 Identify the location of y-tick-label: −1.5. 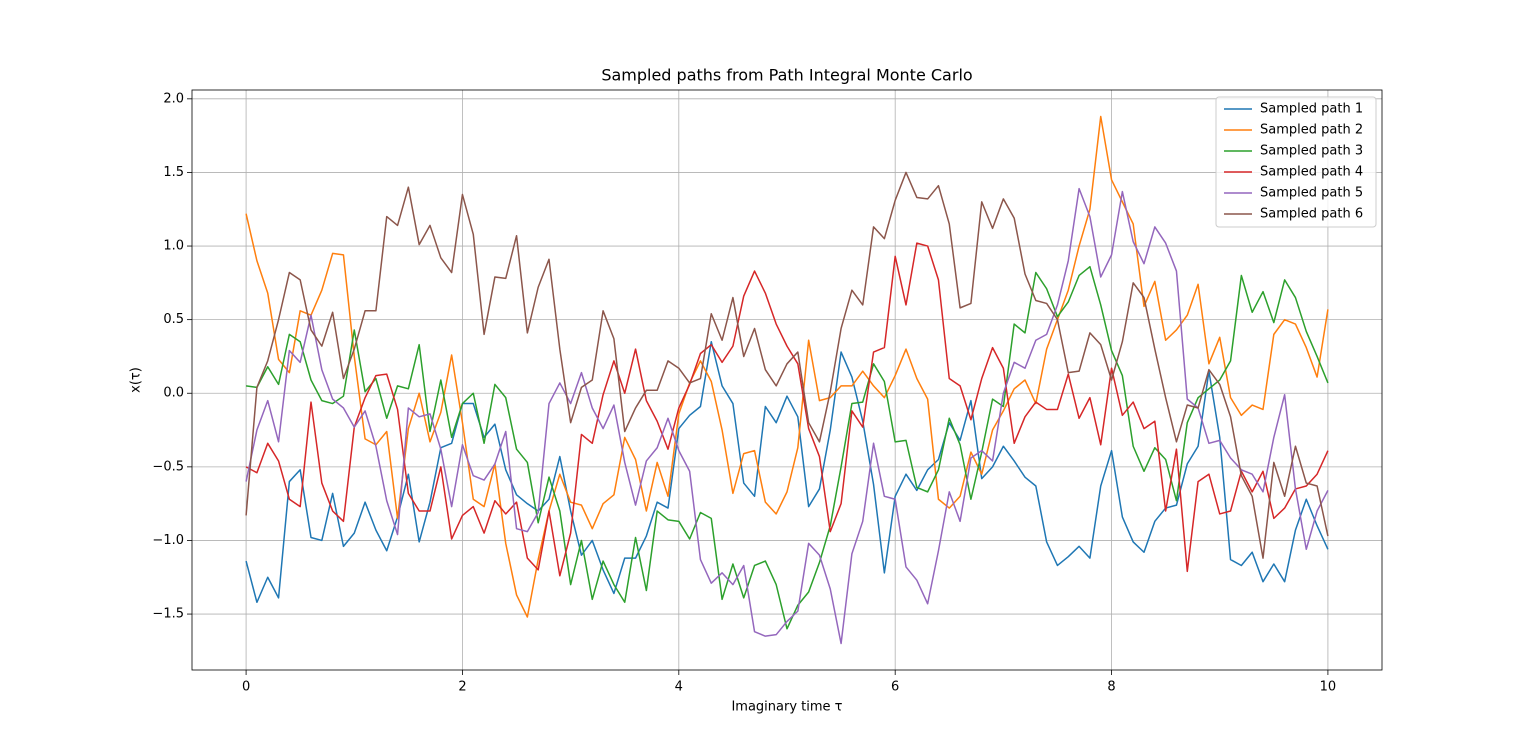
(168, 614).